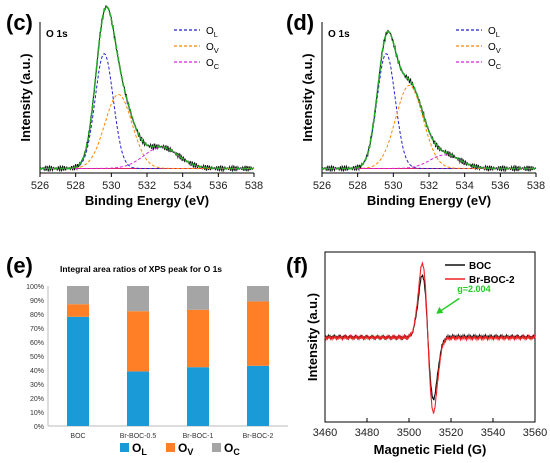  Describe the element at coordinates (35, 287) in the screenshot. I see `y-tick-label: 100%` at that location.